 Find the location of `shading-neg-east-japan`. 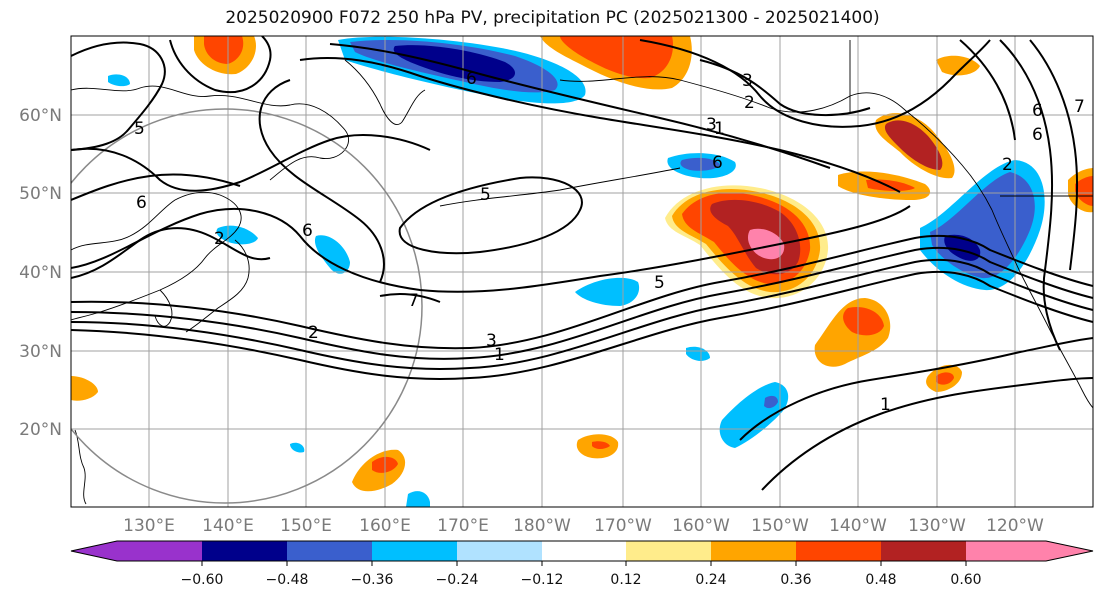

shading-neg-east-japan is located at coordinates (332, 254).